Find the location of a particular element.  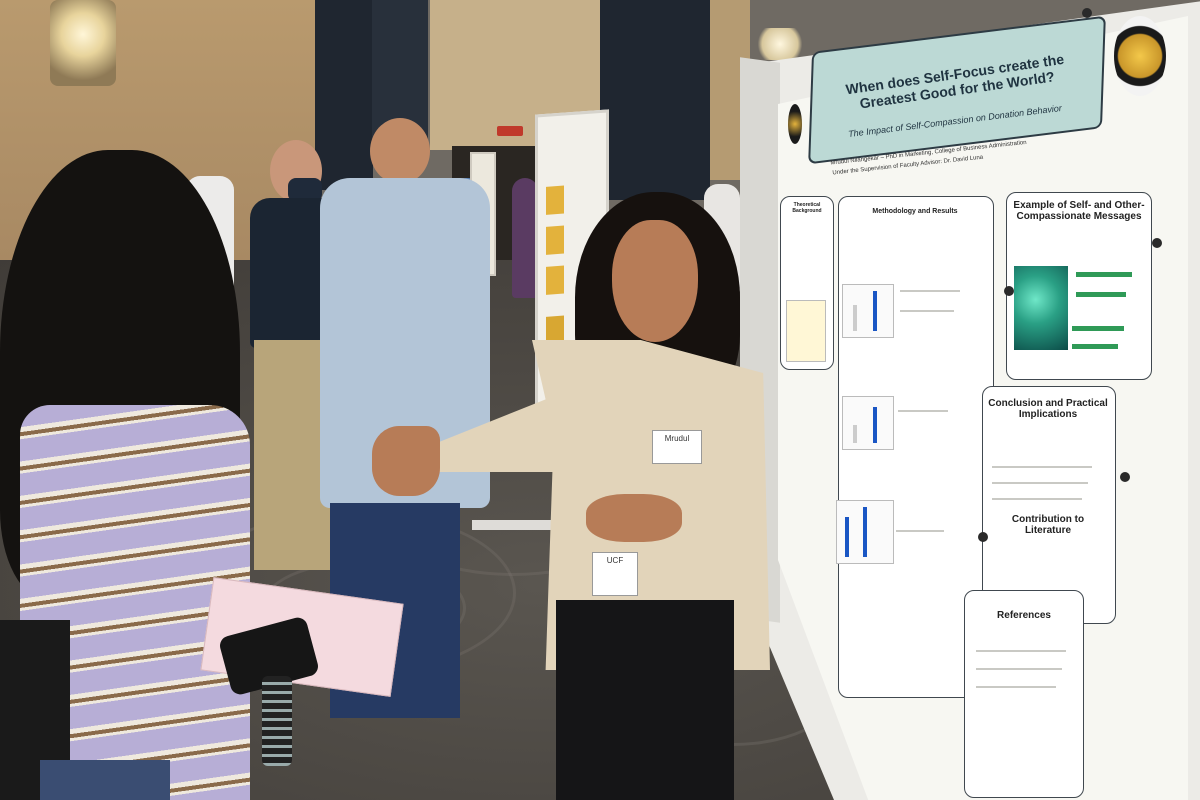

keychain is located at coordinates (277, 721).